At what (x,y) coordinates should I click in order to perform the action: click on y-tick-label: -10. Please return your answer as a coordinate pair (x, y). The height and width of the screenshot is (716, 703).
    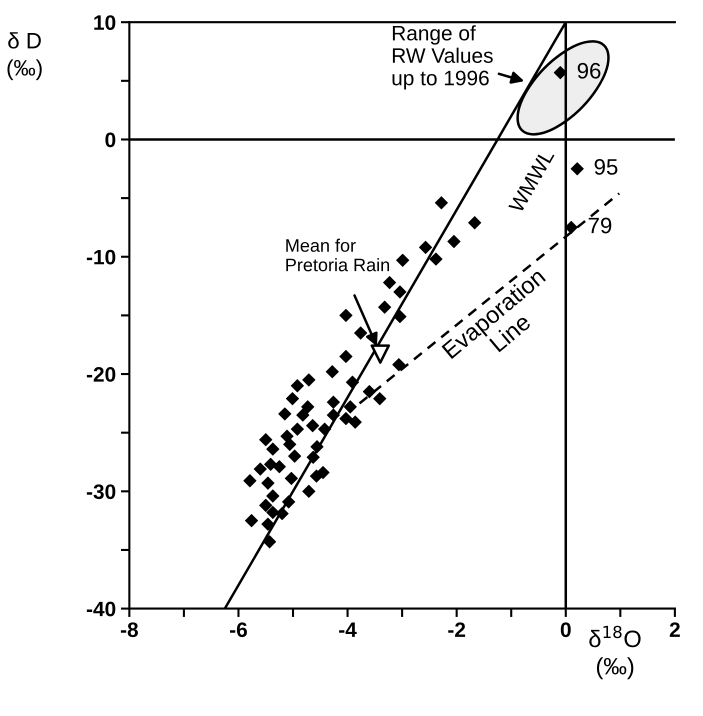
    Looking at the image, I should click on (101, 257).